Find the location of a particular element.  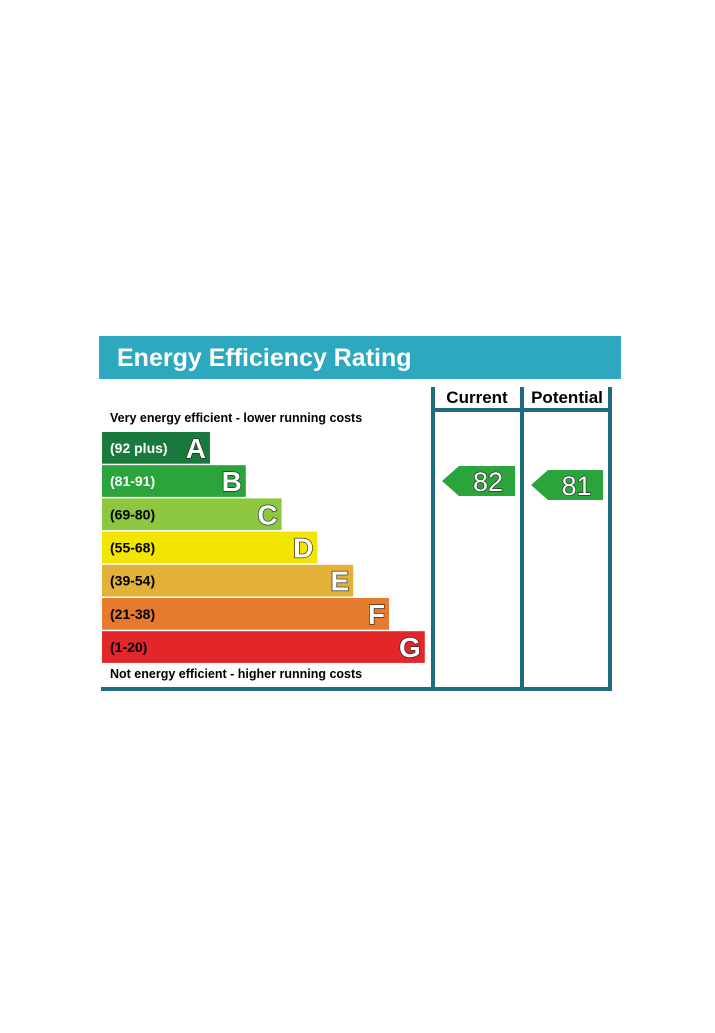

band-letter-c: C is located at coordinates (267, 514).